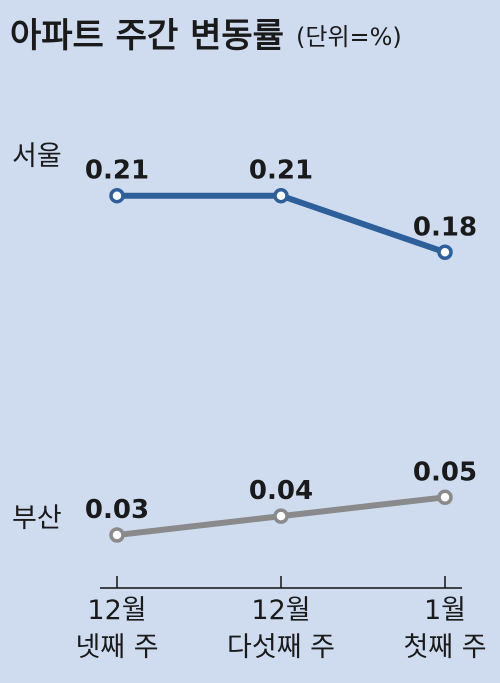  What do you see at coordinates (116, 647) in the screenshot?
I see `x-tick-label-week: 넷째 주` at bounding box center [116, 647].